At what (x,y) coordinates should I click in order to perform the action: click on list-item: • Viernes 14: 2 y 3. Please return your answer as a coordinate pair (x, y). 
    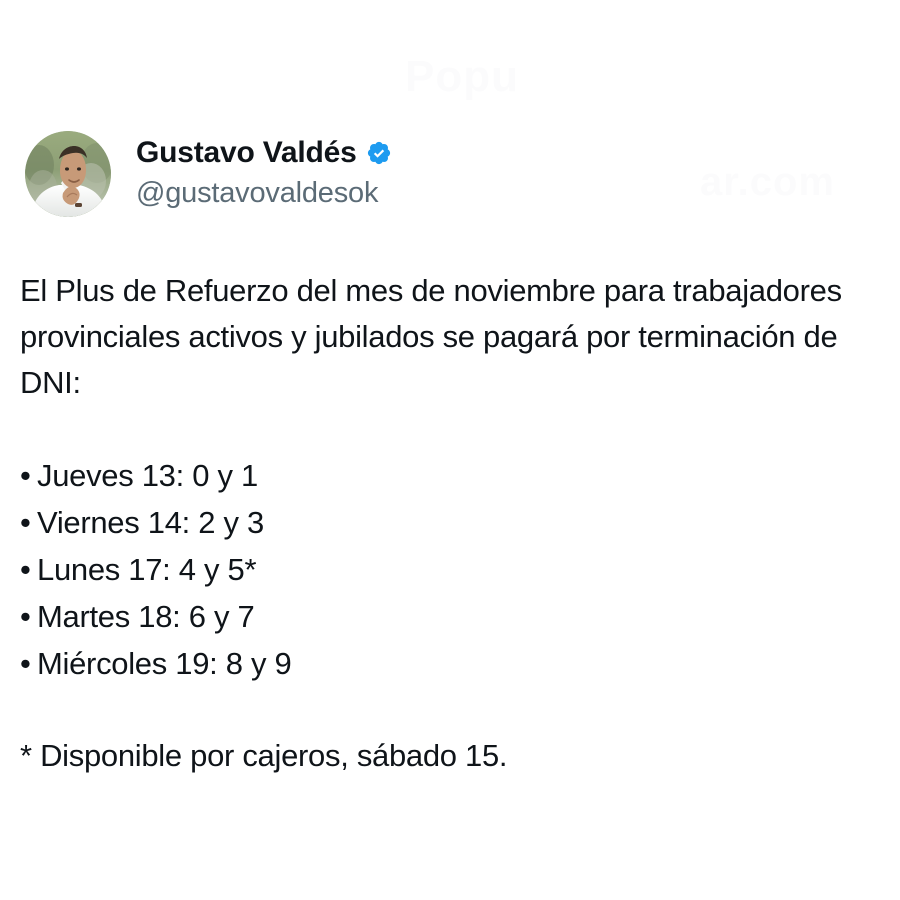
    Looking at the image, I should click on (450, 522).